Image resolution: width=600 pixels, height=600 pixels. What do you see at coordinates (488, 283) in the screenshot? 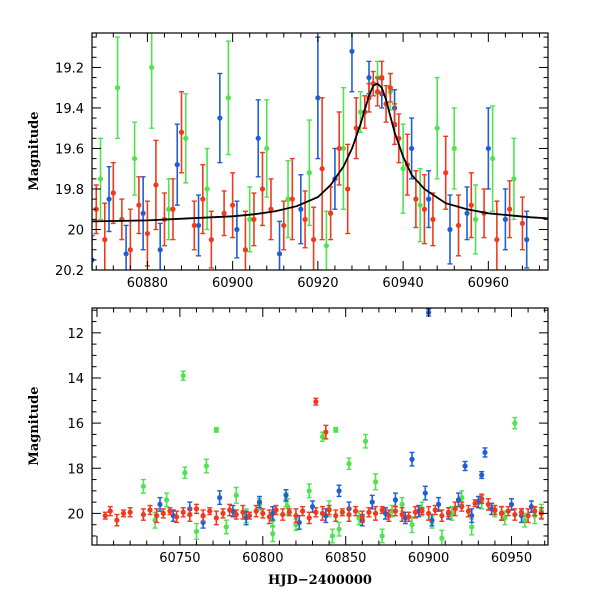
I see `x-tick-label: 60960` at bounding box center [488, 283].